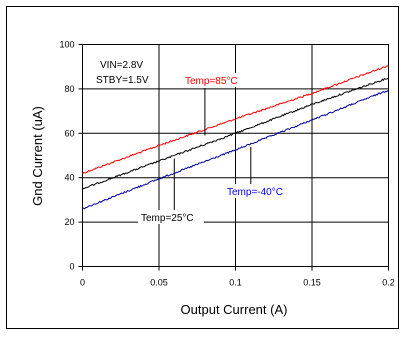  What do you see at coordinates (234, 309) in the screenshot?
I see `x-axis-title: Output Current (A)` at bounding box center [234, 309].